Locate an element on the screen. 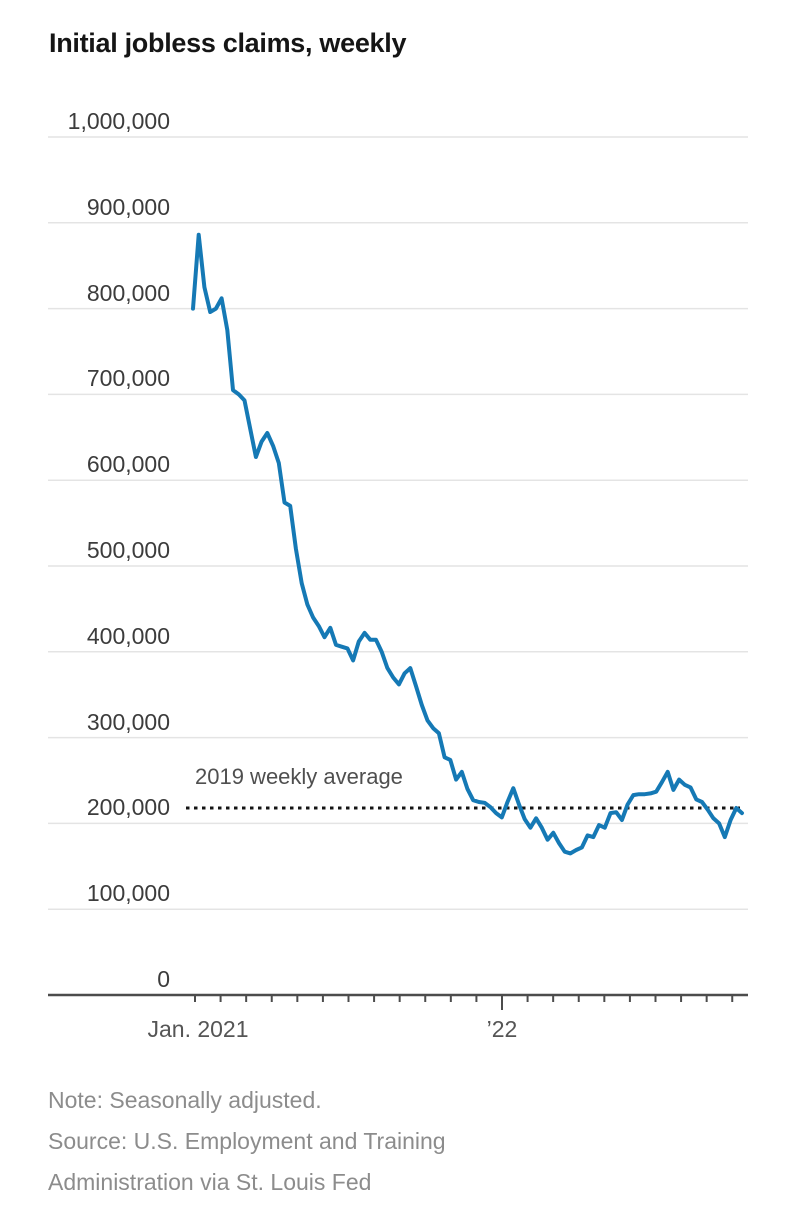  y-axis-label: 900,000 is located at coordinates (128, 206).